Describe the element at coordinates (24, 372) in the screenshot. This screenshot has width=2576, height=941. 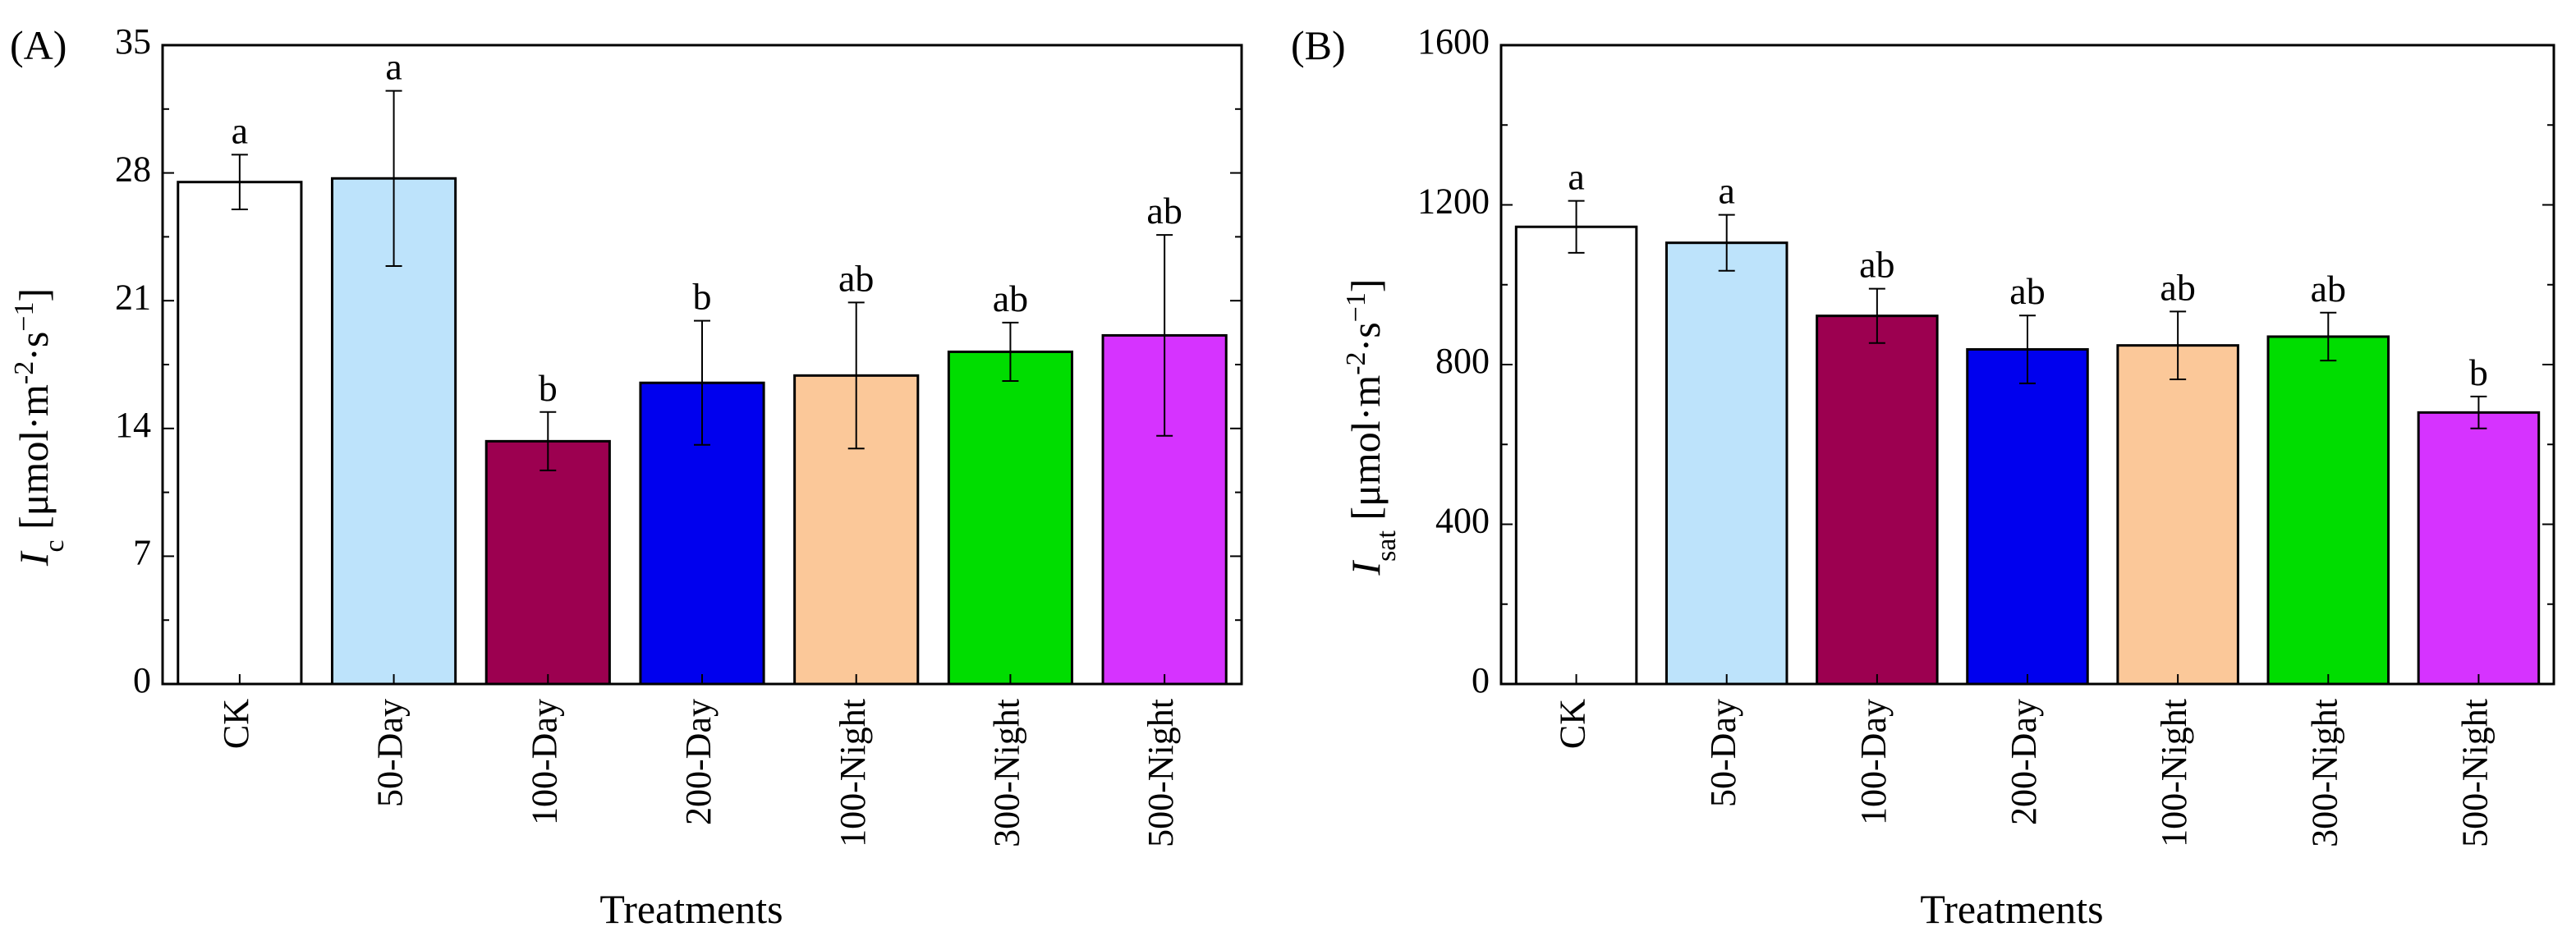
I see `y-label-a-sup1: -2` at that location.